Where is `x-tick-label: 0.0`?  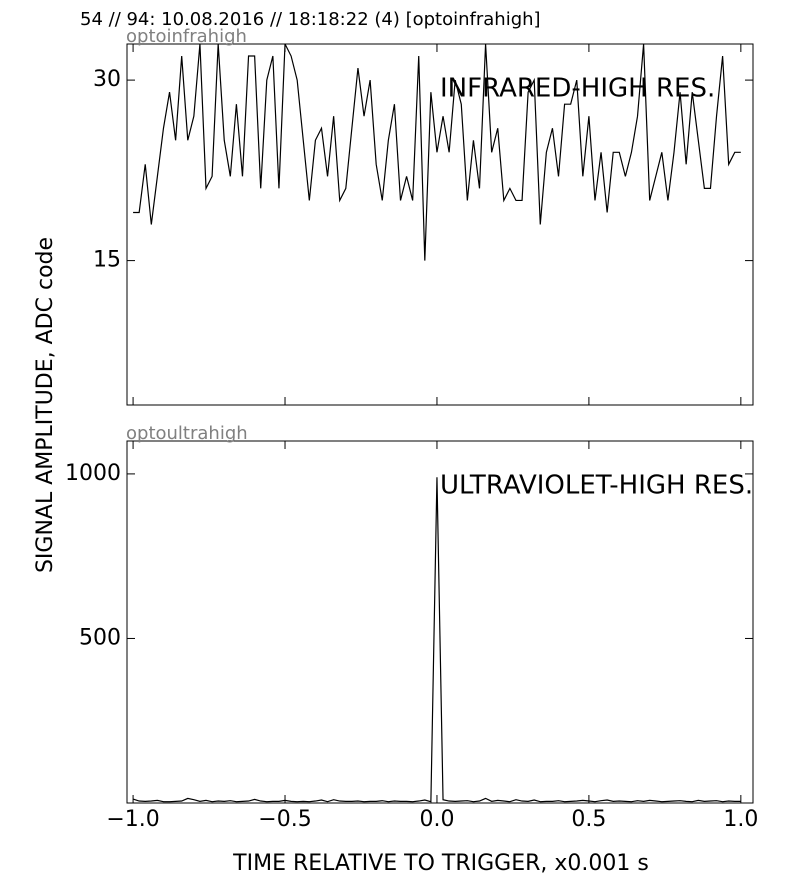 x-tick-label: 0.0 is located at coordinates (436, 819).